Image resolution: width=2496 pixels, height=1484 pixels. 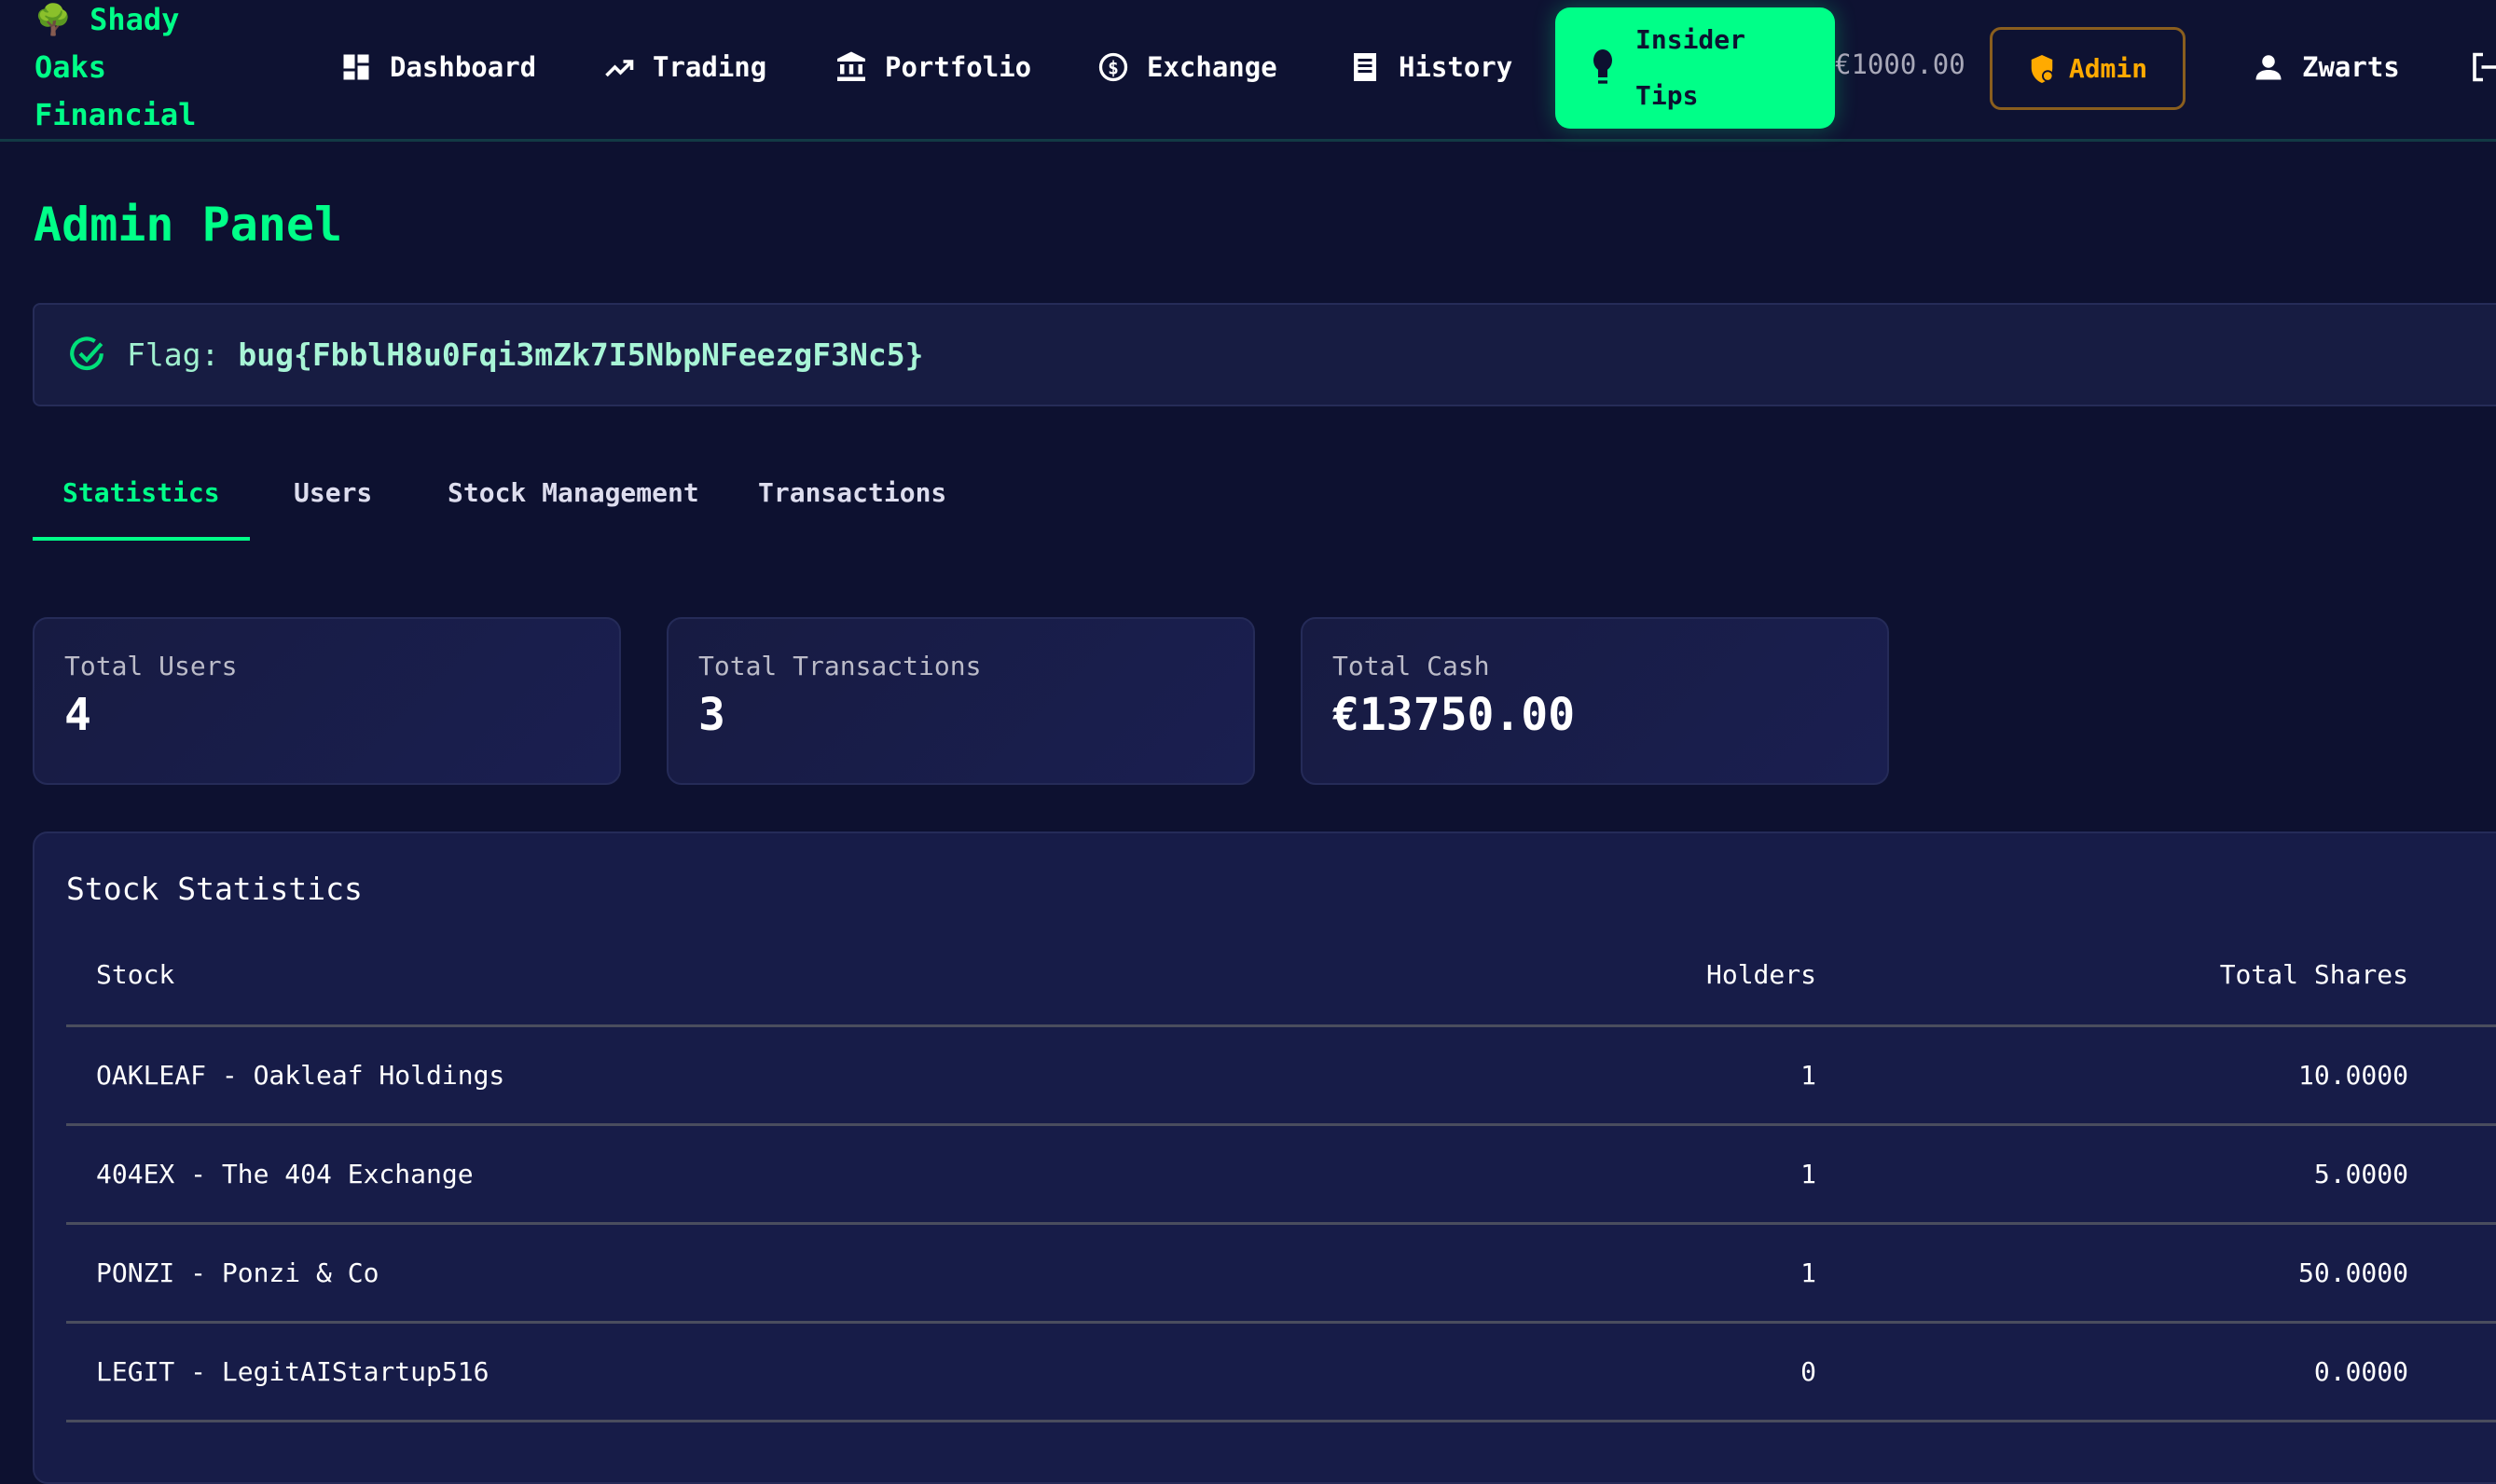 What do you see at coordinates (932, 67) in the screenshot?
I see `nav-portfolio: Portfolio` at bounding box center [932, 67].